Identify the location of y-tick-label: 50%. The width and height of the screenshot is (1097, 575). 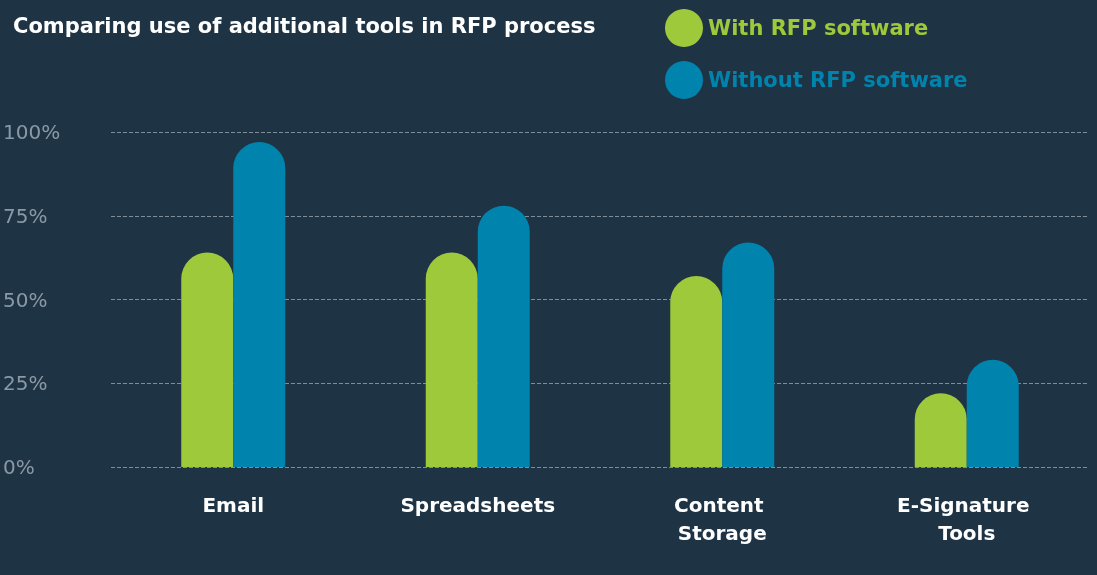
(25, 299).